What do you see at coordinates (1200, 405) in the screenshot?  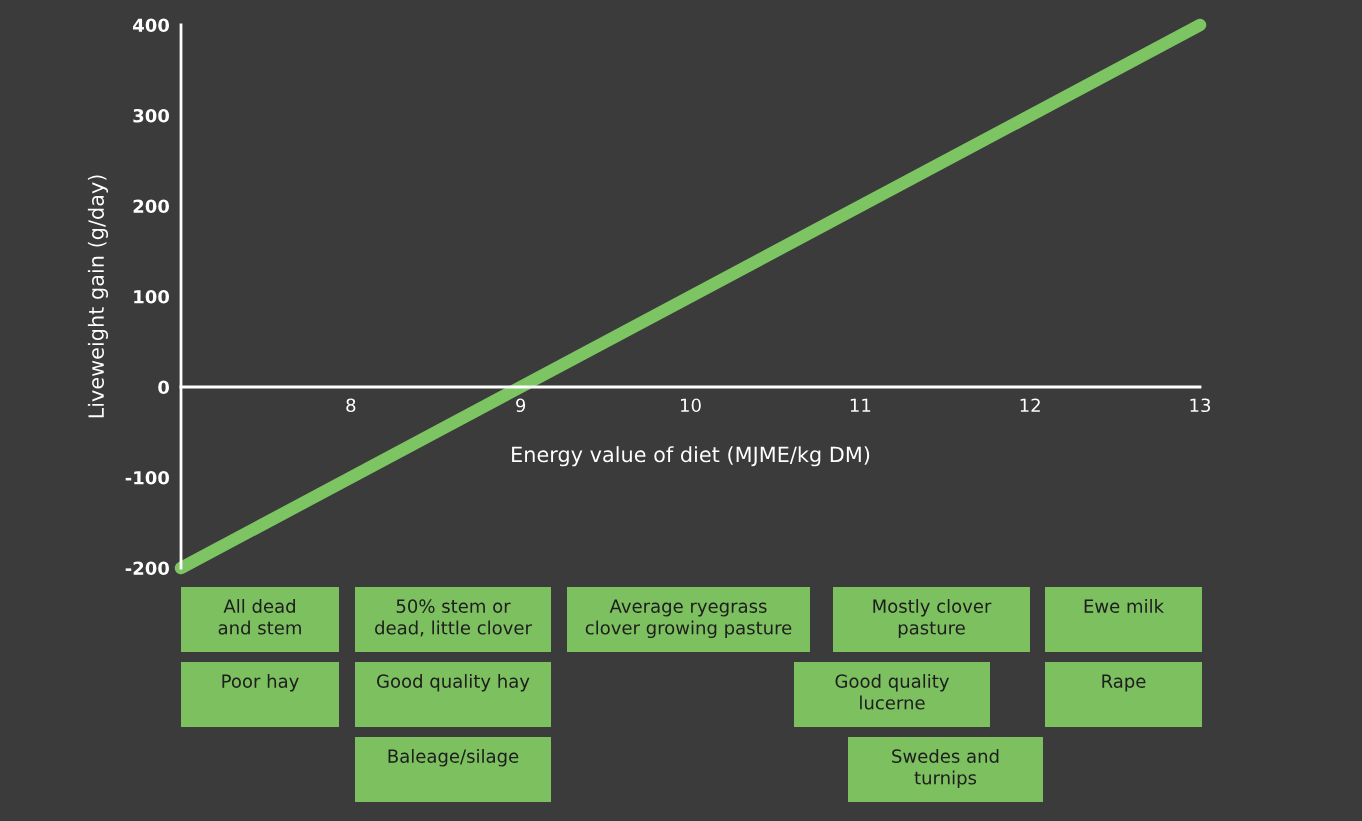 I see `x-tick-label: 13` at bounding box center [1200, 405].